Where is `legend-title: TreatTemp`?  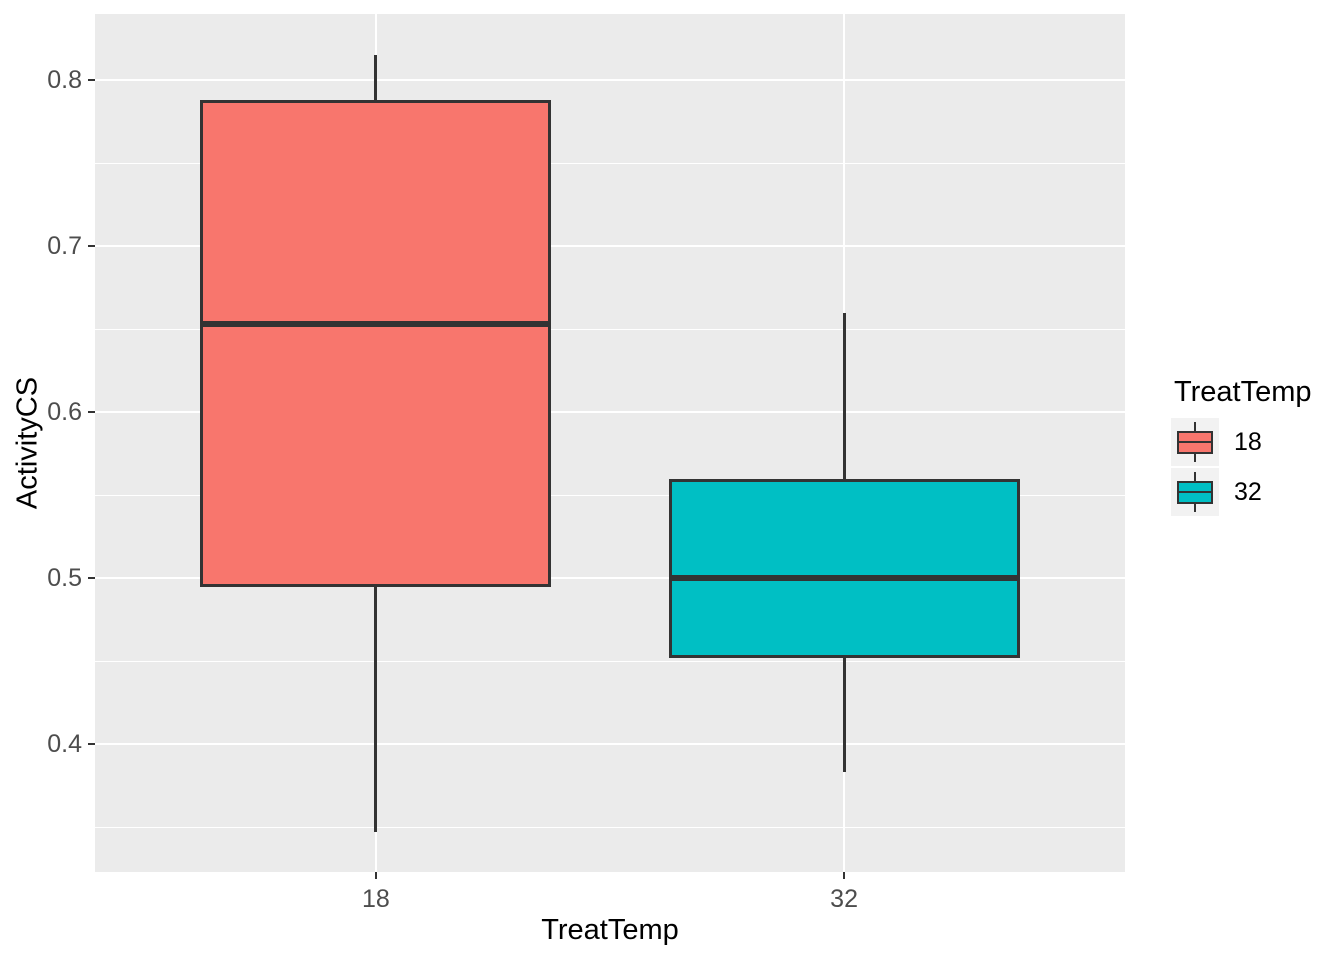
legend-title: TreatTemp is located at coordinates (1243, 392).